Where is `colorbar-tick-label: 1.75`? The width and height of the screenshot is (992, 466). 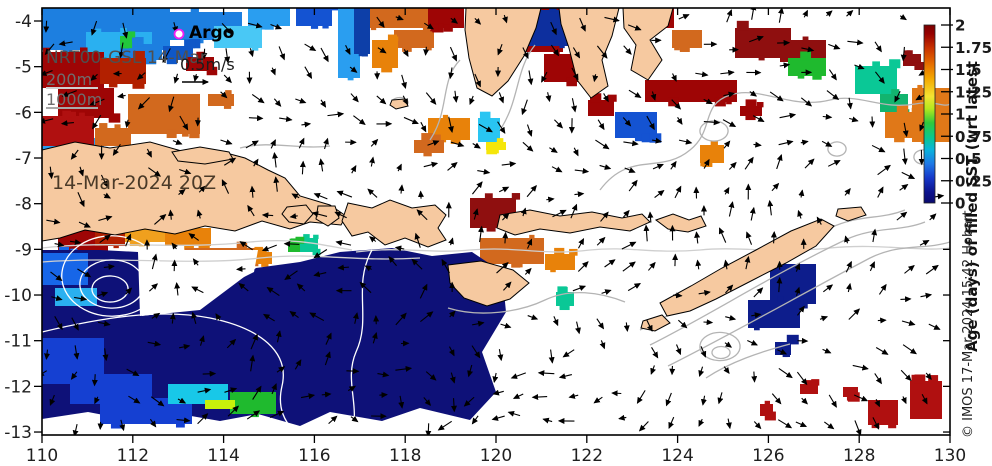
colorbar-tick-label: 1.75 is located at coordinates (973, 48).